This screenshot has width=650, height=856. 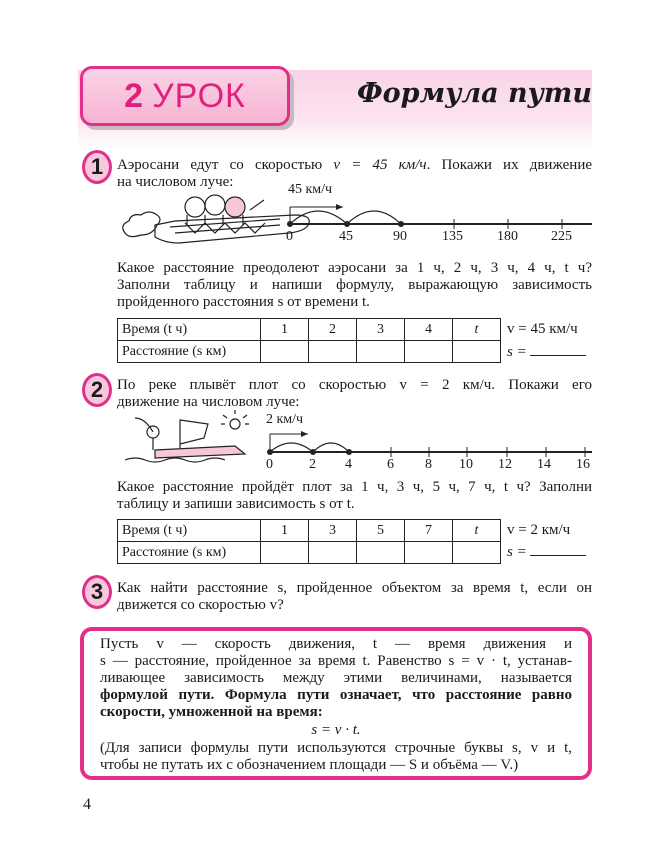 What do you see at coordinates (312, 464) in the screenshot?
I see `ray2-tick-label: 2` at bounding box center [312, 464].